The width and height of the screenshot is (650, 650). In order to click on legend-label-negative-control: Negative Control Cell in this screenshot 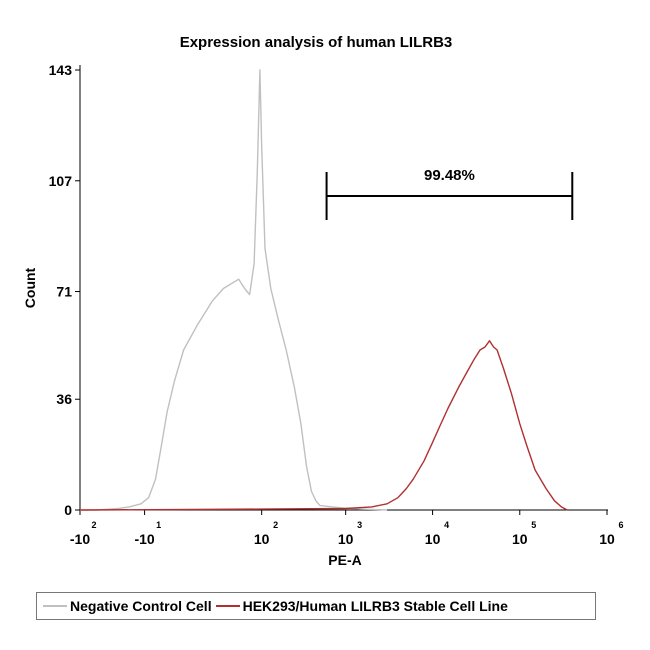, I will do `click(141, 606)`.